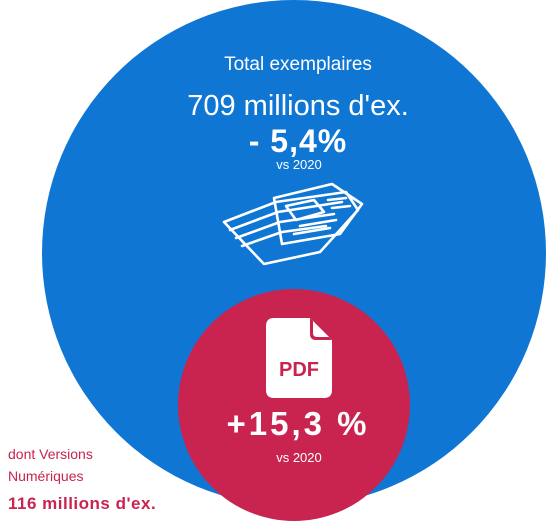 Image resolution: width=546 pixels, height=521 pixels. What do you see at coordinates (50, 454) in the screenshot?
I see `digital-note-line1: dont Versions` at bounding box center [50, 454].